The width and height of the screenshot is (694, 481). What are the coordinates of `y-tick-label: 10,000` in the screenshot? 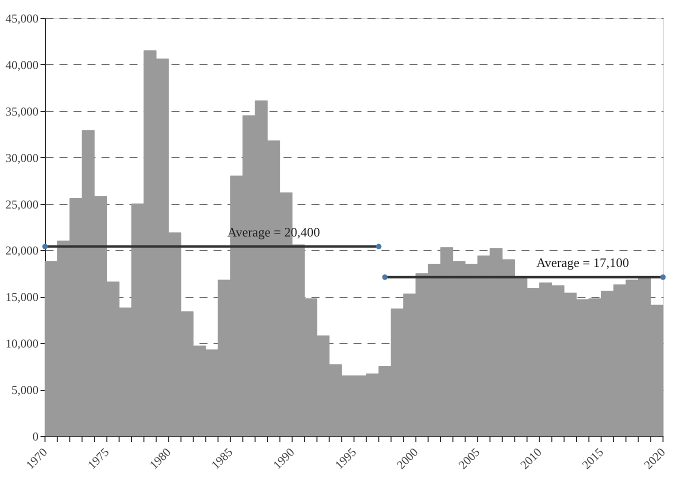 It's located at (22, 343).